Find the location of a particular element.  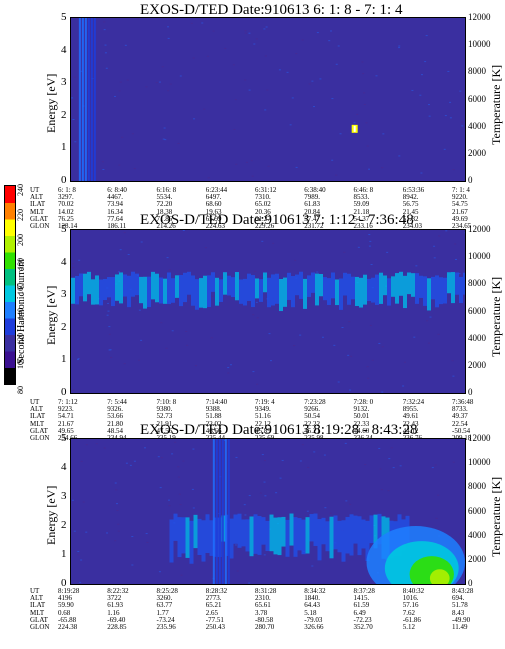

orbit-cell: 21.18 is located at coordinates (361, 211).